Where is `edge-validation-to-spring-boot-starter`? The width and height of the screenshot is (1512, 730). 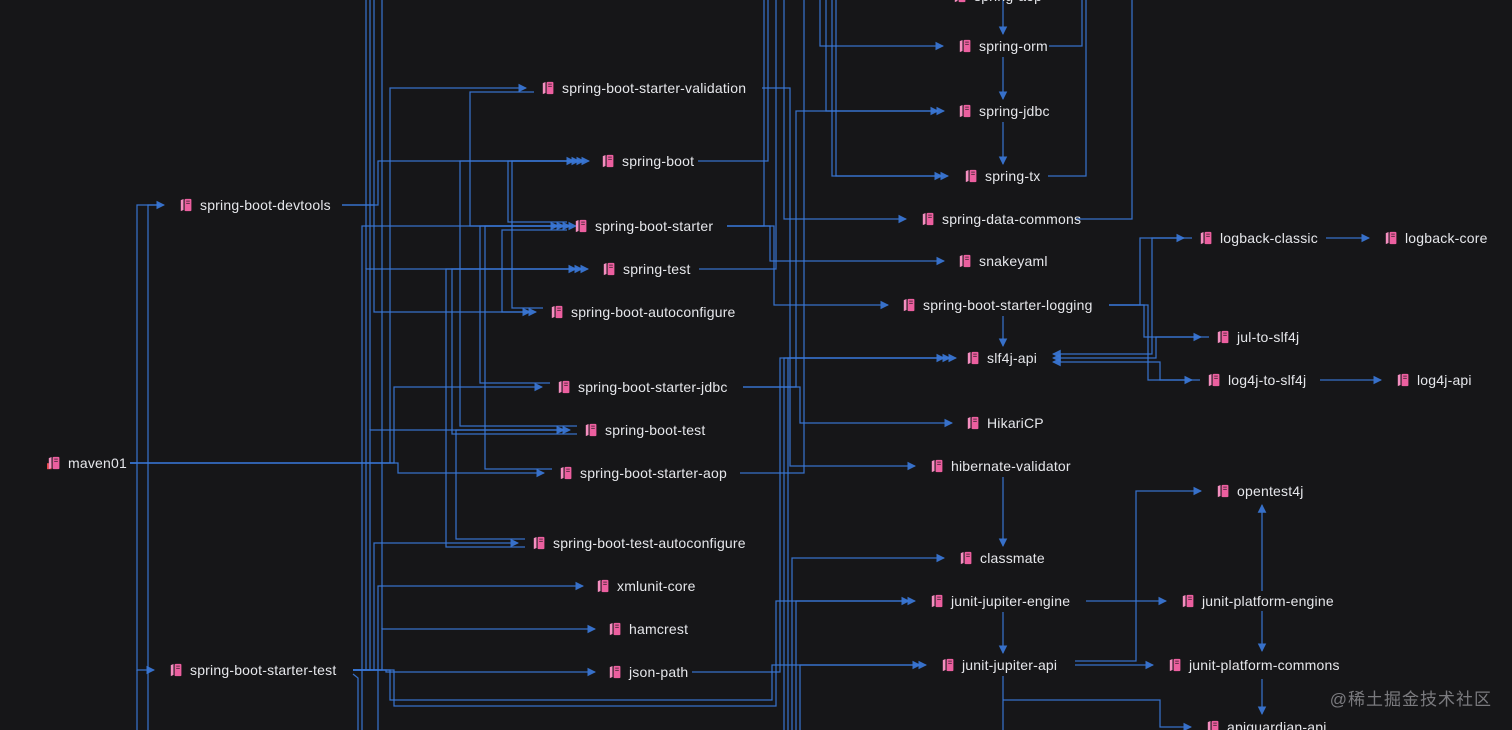
edge-validation-to-spring-boot-starter is located at coordinates (517, 161).